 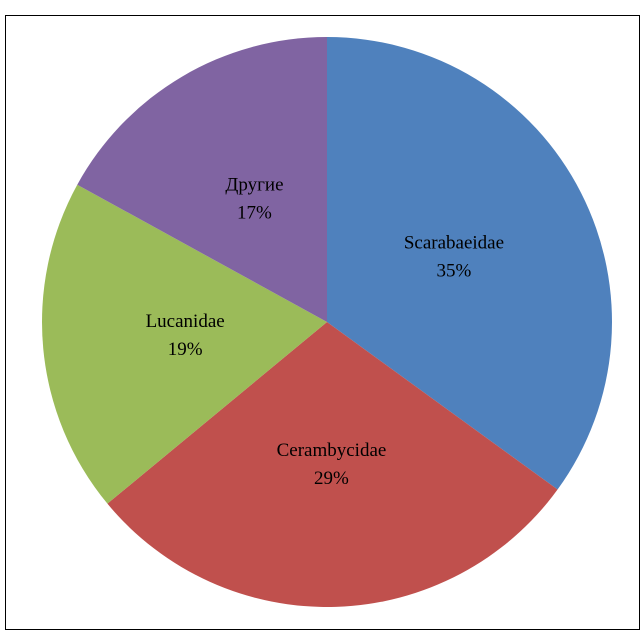 I want to click on slice-category-label: Cerambycidae, so click(x=332, y=450).